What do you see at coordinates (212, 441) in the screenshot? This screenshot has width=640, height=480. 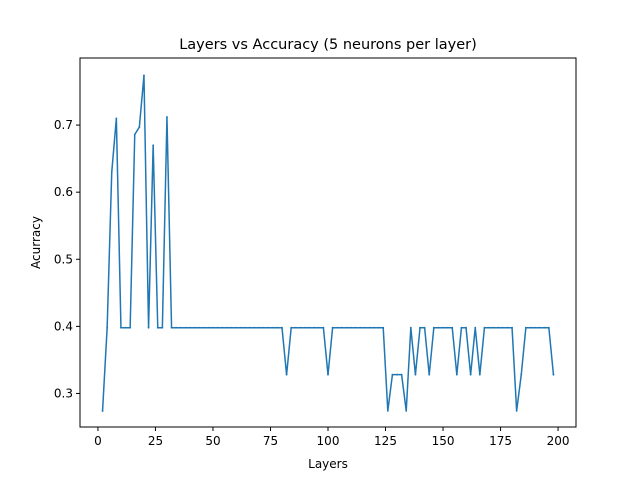 I see `x-tick-label: 50` at bounding box center [212, 441].